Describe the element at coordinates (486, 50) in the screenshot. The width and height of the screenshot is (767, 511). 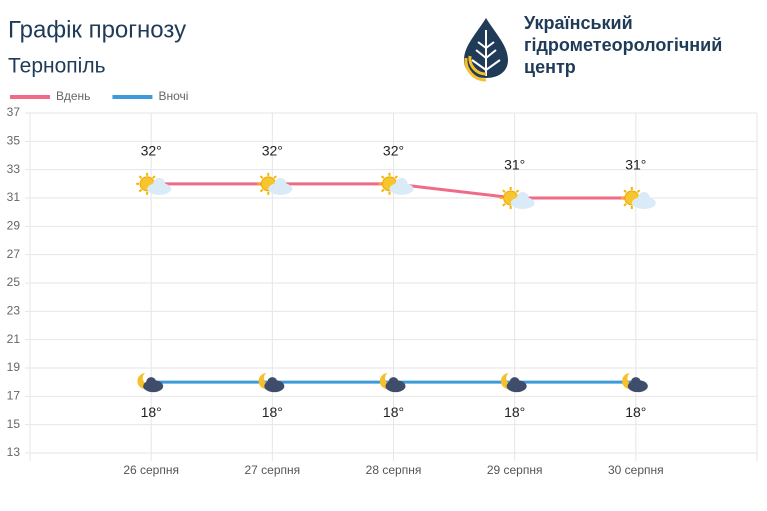
I see `logo` at that location.